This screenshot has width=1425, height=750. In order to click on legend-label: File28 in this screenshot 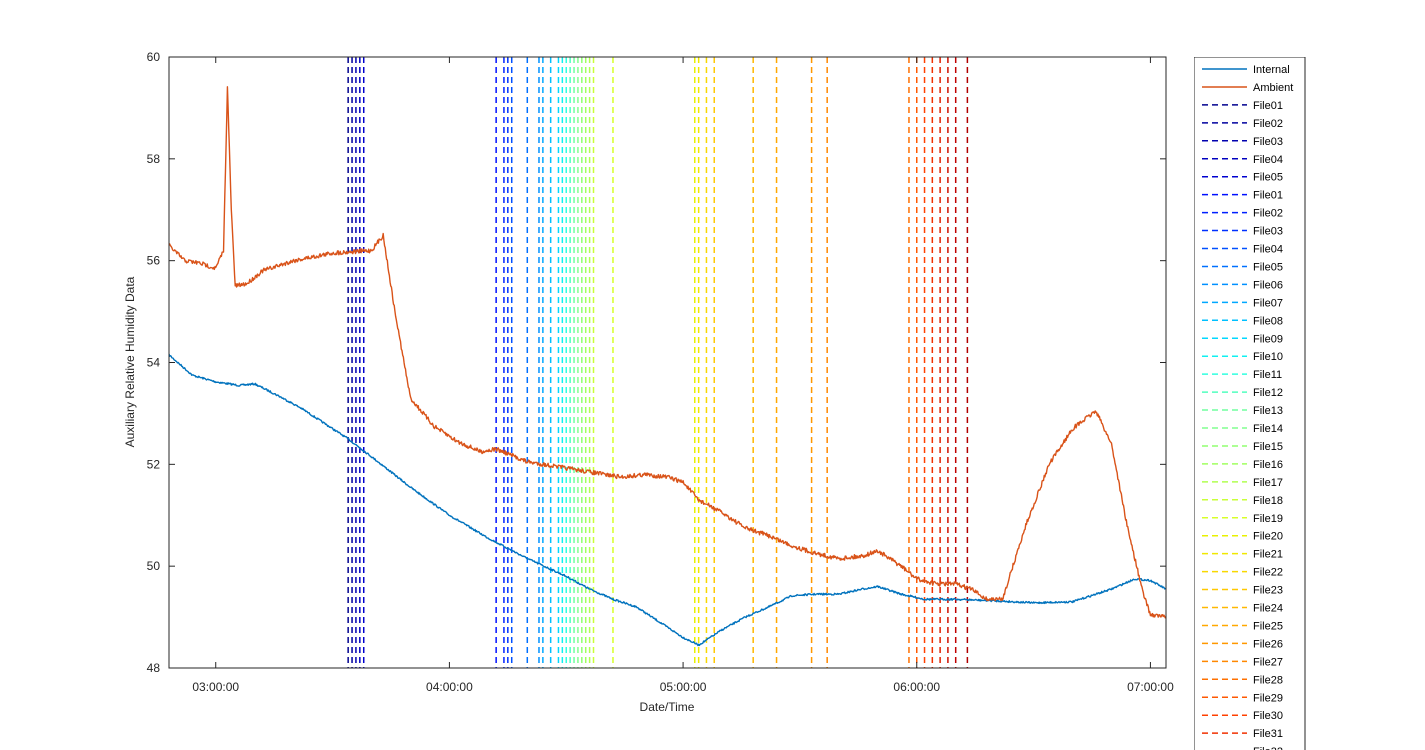, I will do `click(1268, 680)`.